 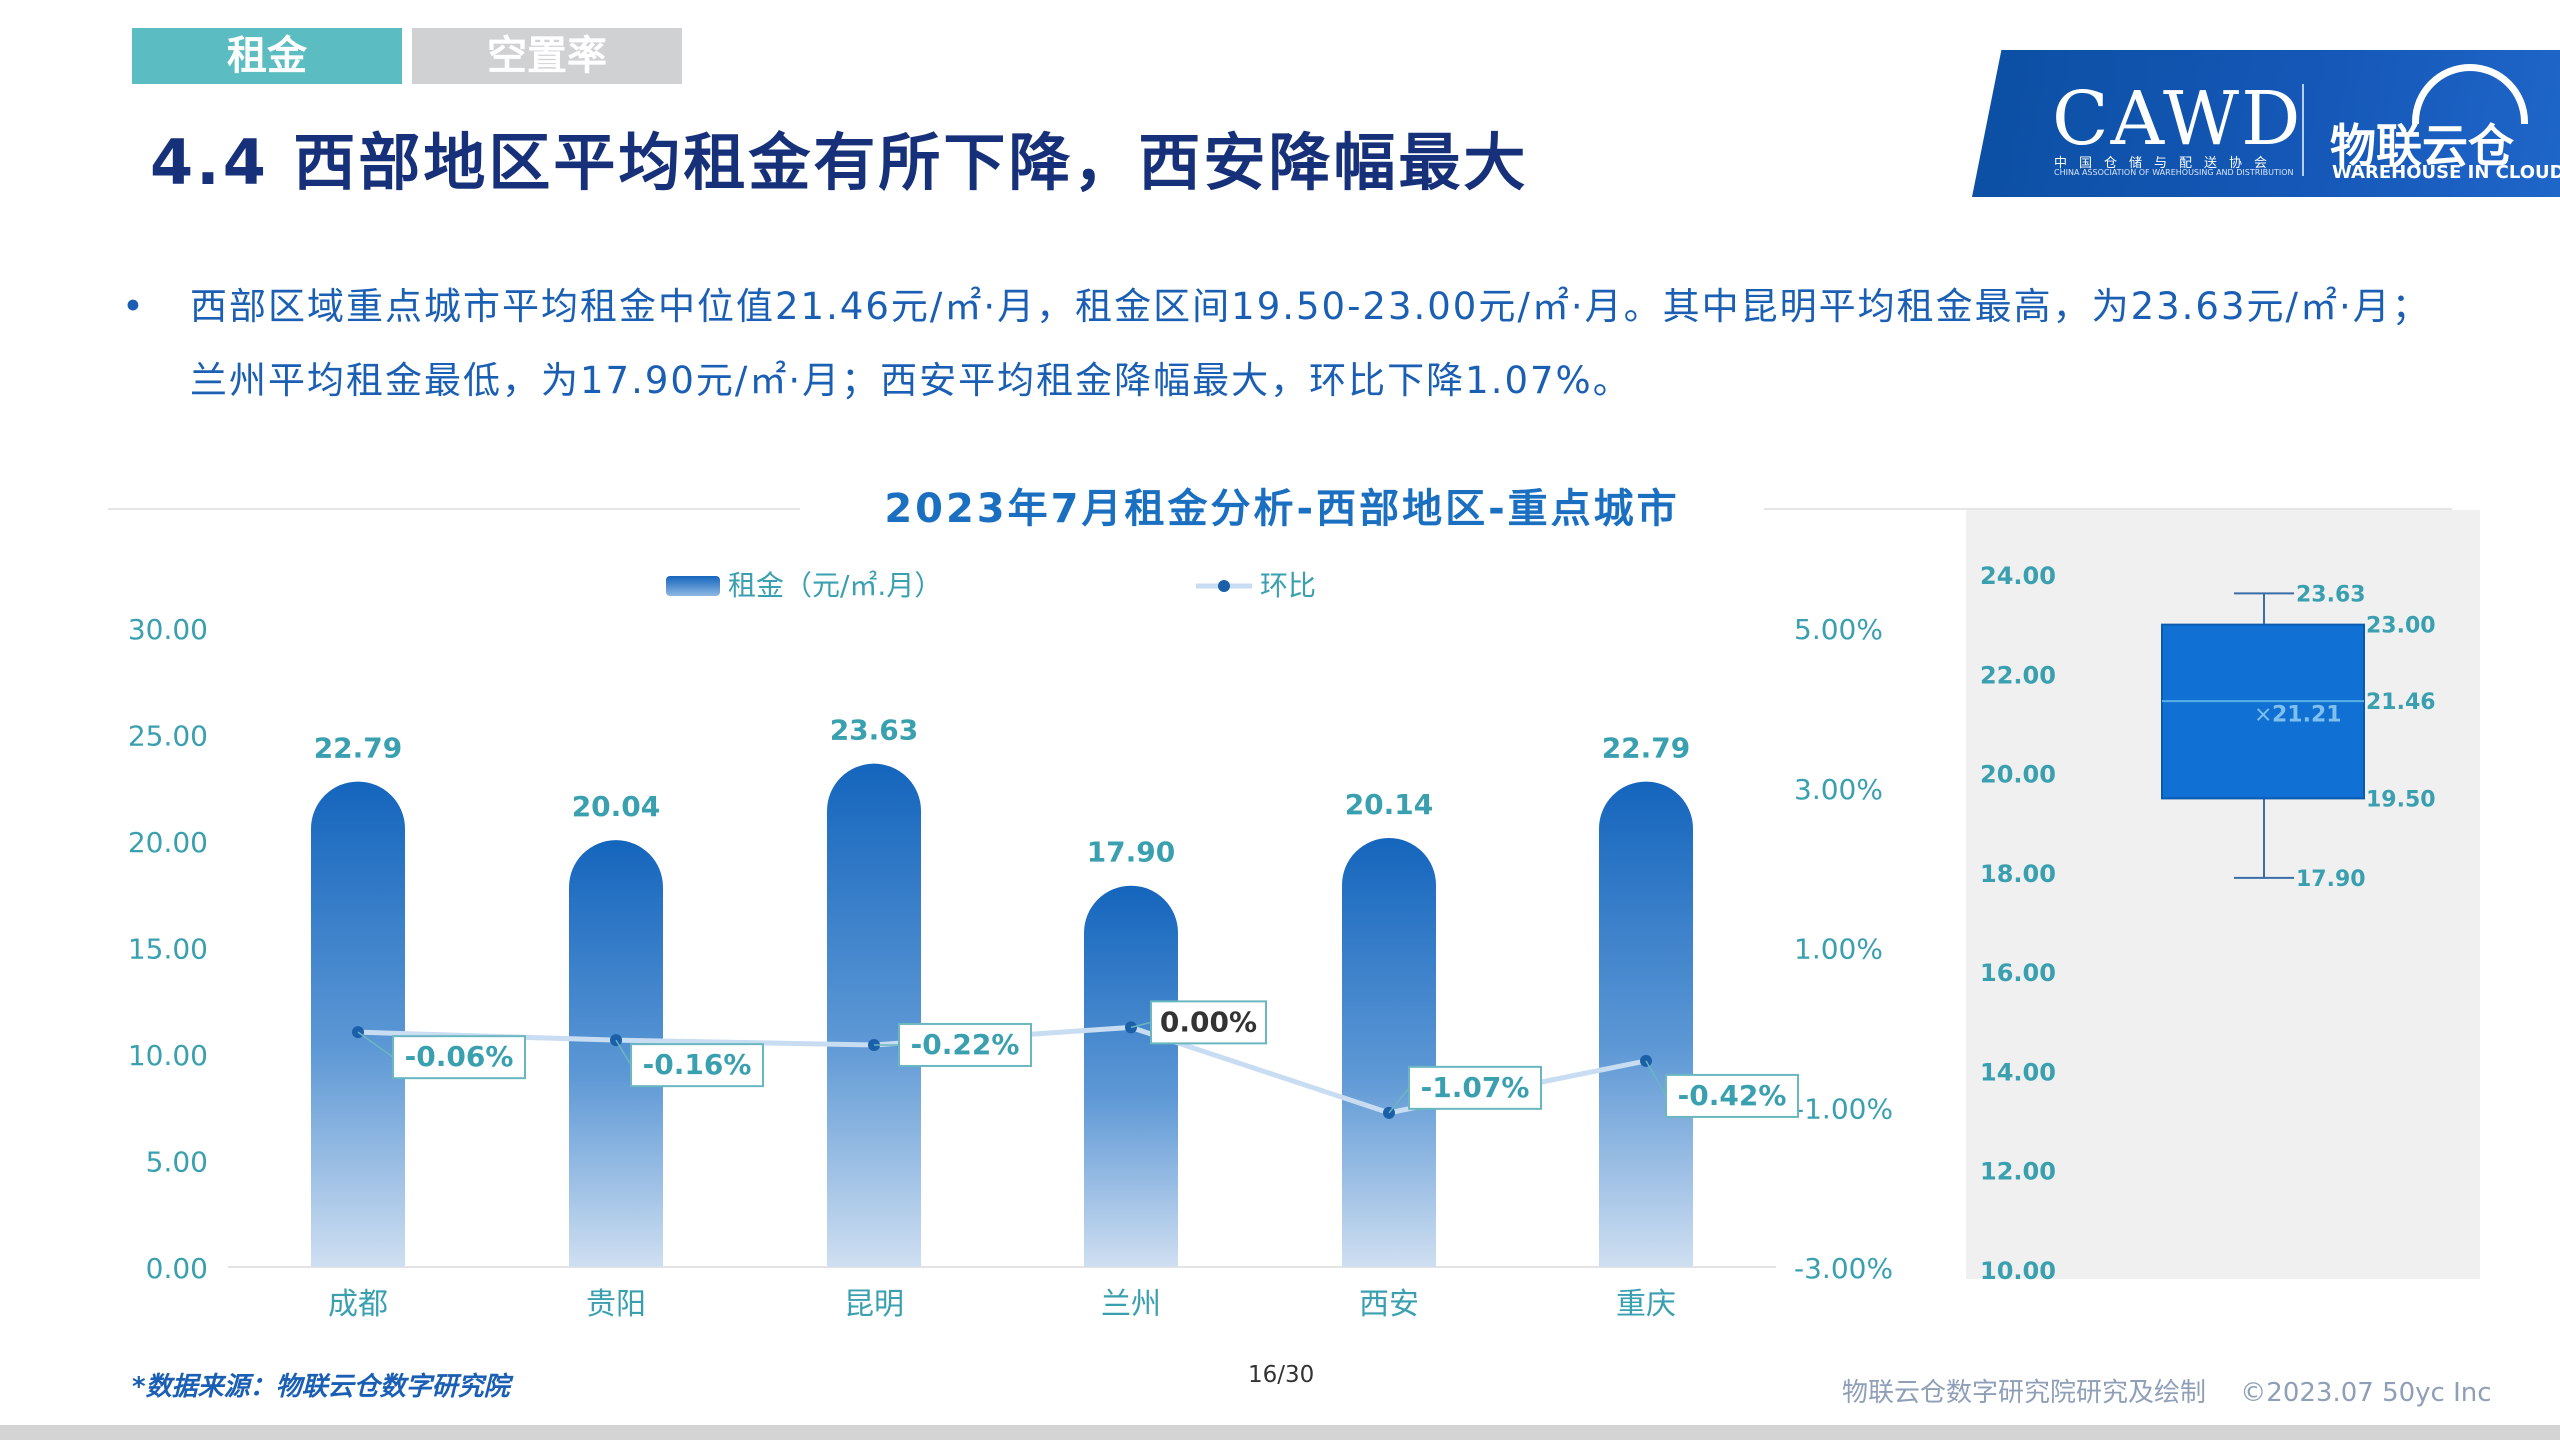 I want to click on box-tick-label: 14.00, so click(x=2018, y=1072).